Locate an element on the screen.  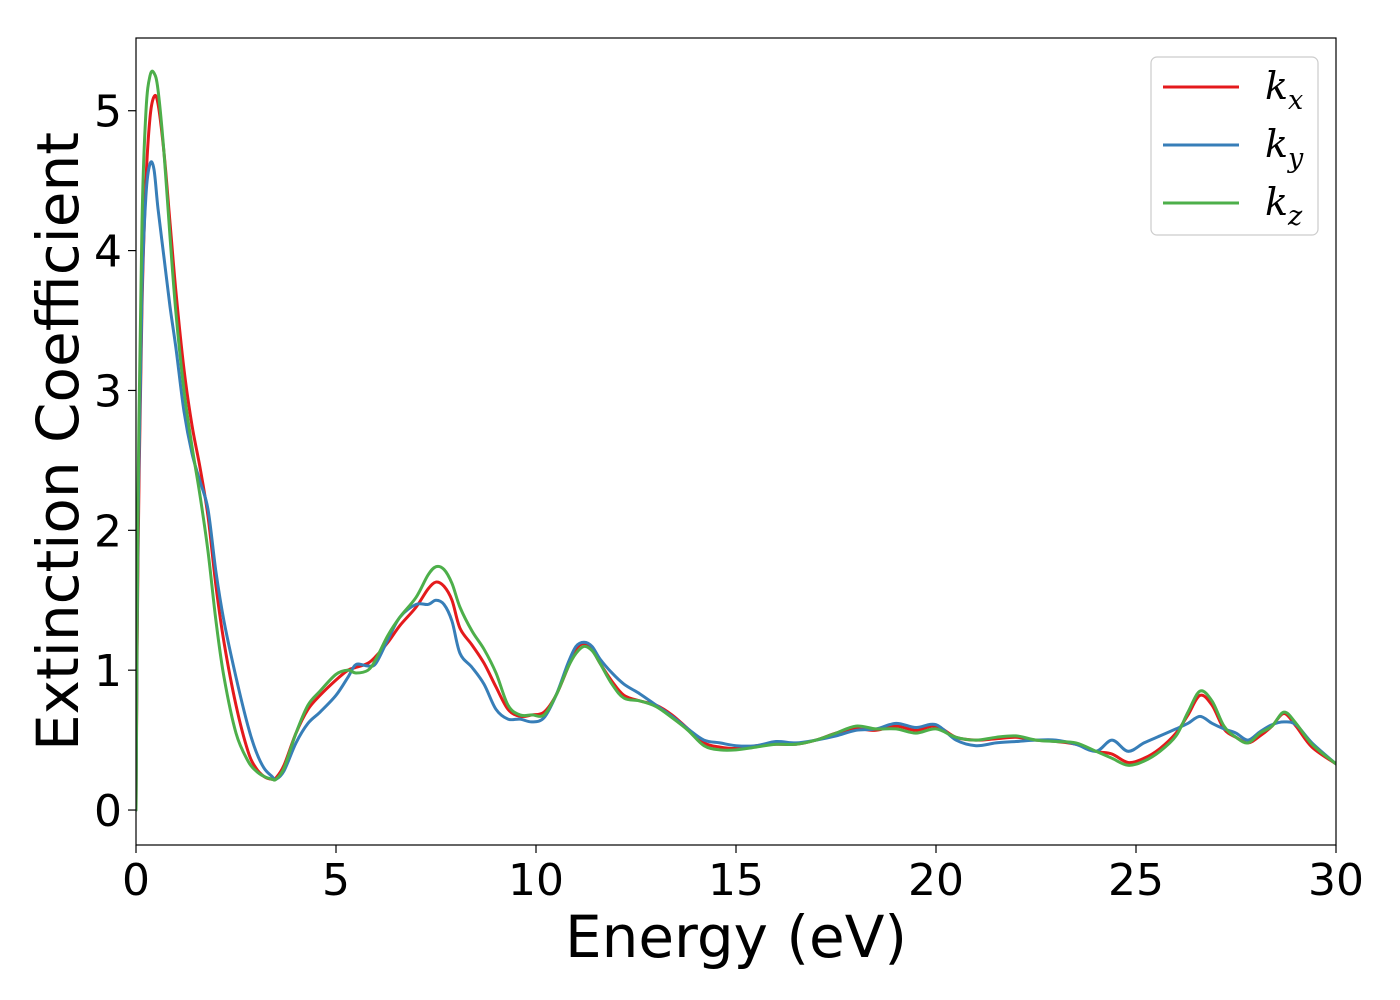
legend-label: kz is located at coordinates (1284, 206).